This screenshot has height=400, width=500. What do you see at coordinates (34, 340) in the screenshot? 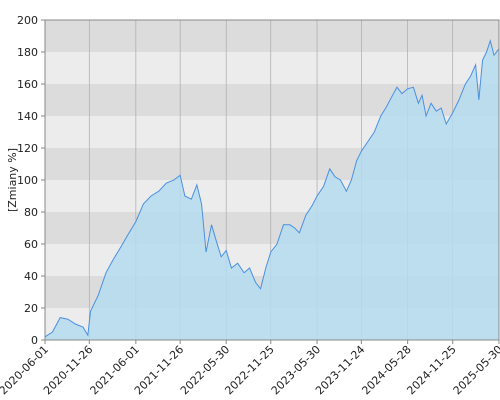
I see `y-tick-label: 0` at bounding box center [34, 340].